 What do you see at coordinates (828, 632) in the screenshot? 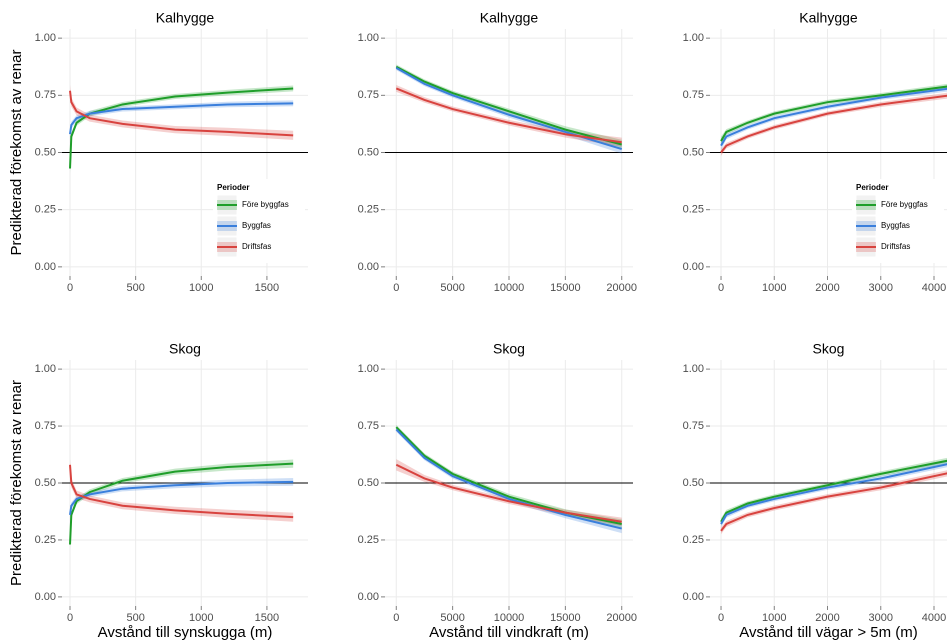
I see `x-axis-title: Avstånd till vägar > 5m (m)` at bounding box center [828, 632].